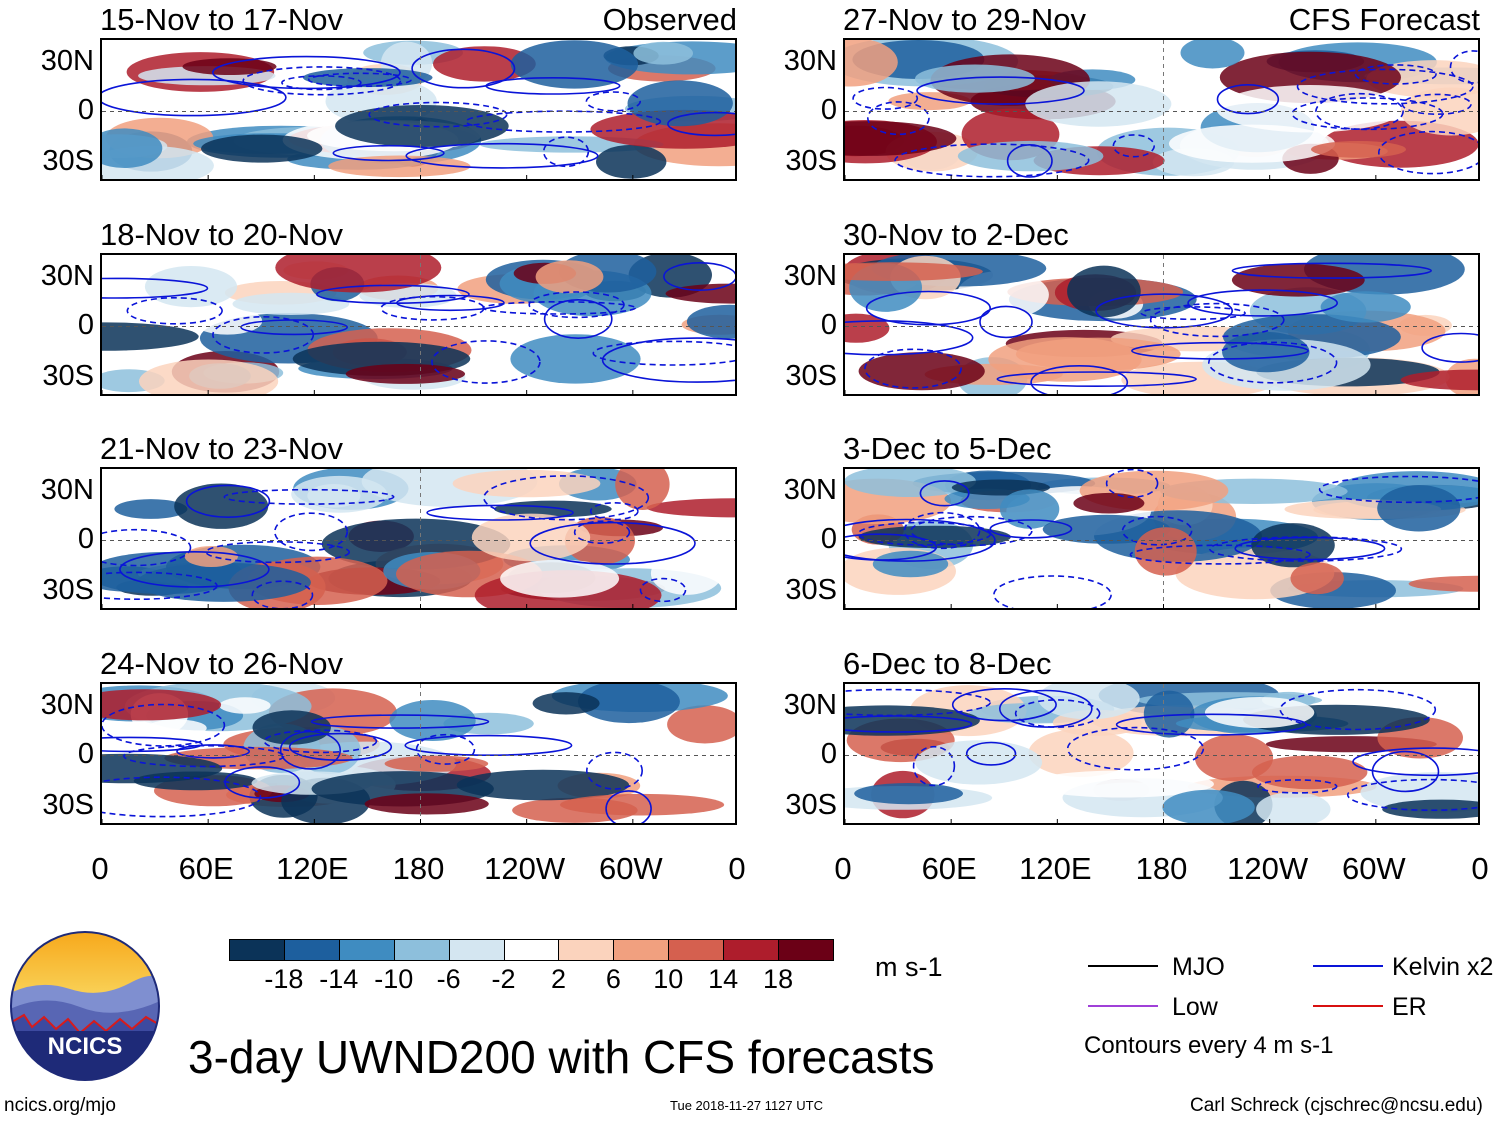 The image size is (1510, 1121). Describe the element at coordinates (1409, 1007) in the screenshot. I see `legend-label-er: ER` at that location.